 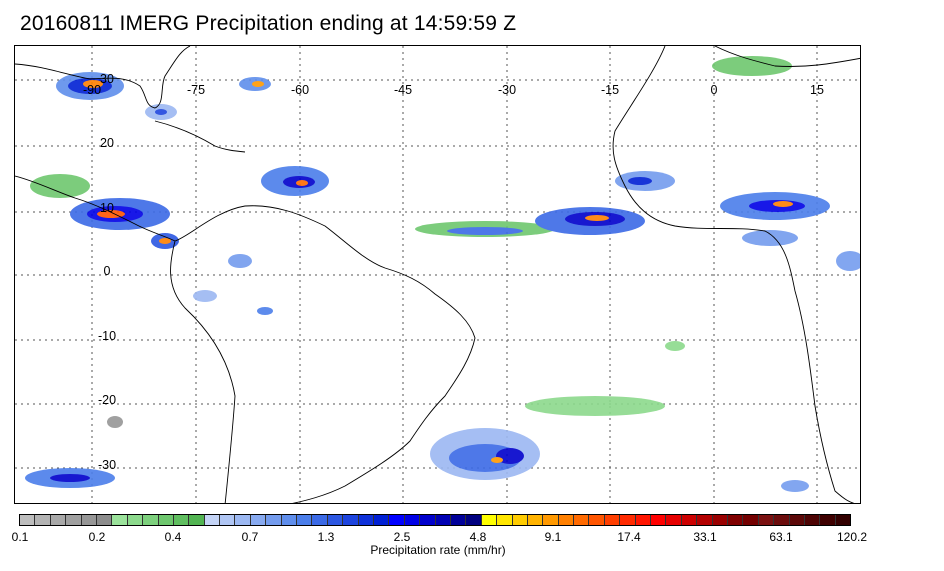 I want to click on colorbar-tick-label: 1.3, so click(x=326, y=537).